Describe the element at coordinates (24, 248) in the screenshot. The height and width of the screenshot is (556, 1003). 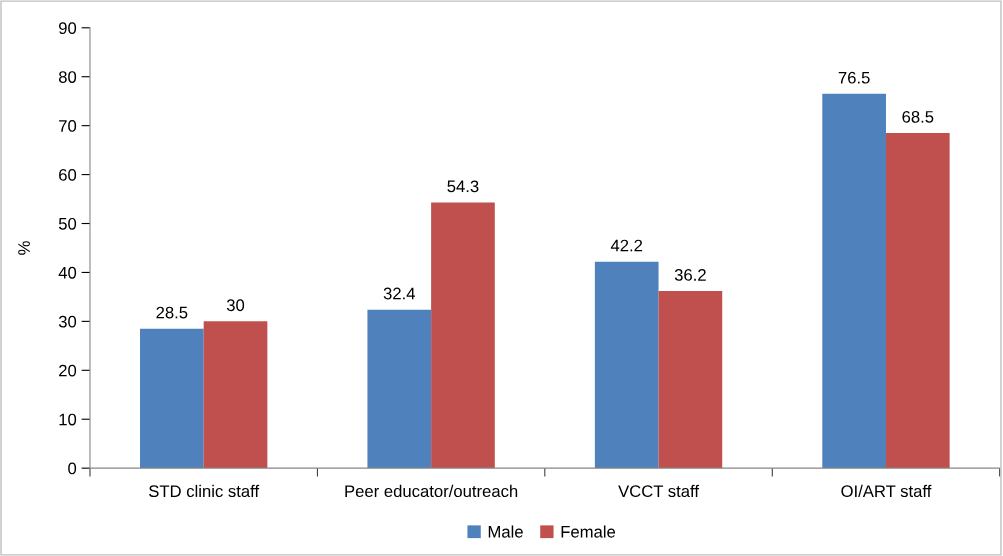
I see `y-axis-title: %` at that location.